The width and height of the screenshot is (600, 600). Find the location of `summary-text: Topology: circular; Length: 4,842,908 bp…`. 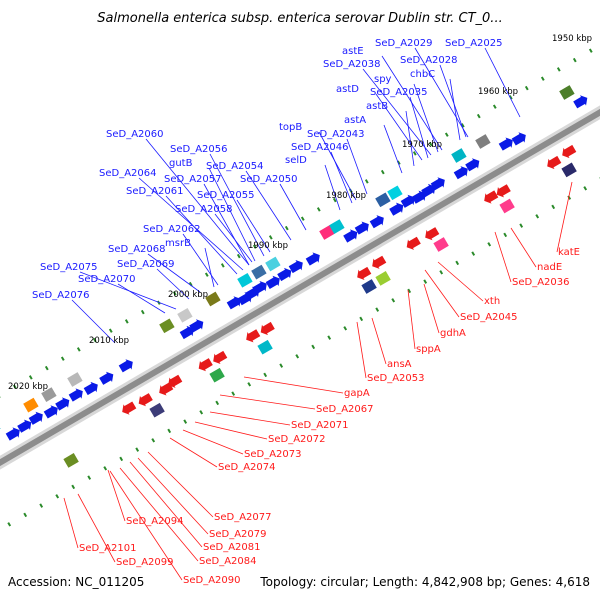

summary-text: Topology: circular; Length: 4,842,908 bp… is located at coordinates (424, 582).